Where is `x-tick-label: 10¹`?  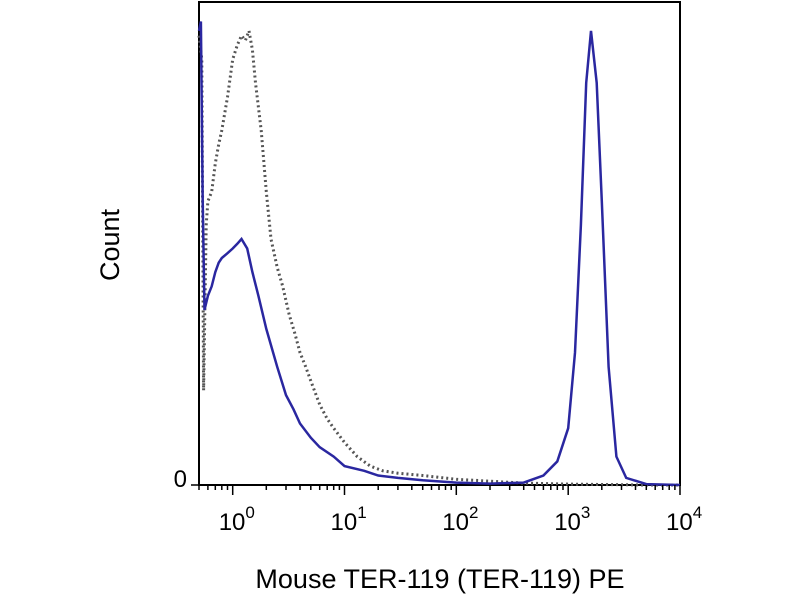 x-tick-label: 10¹ is located at coordinates (349, 519).